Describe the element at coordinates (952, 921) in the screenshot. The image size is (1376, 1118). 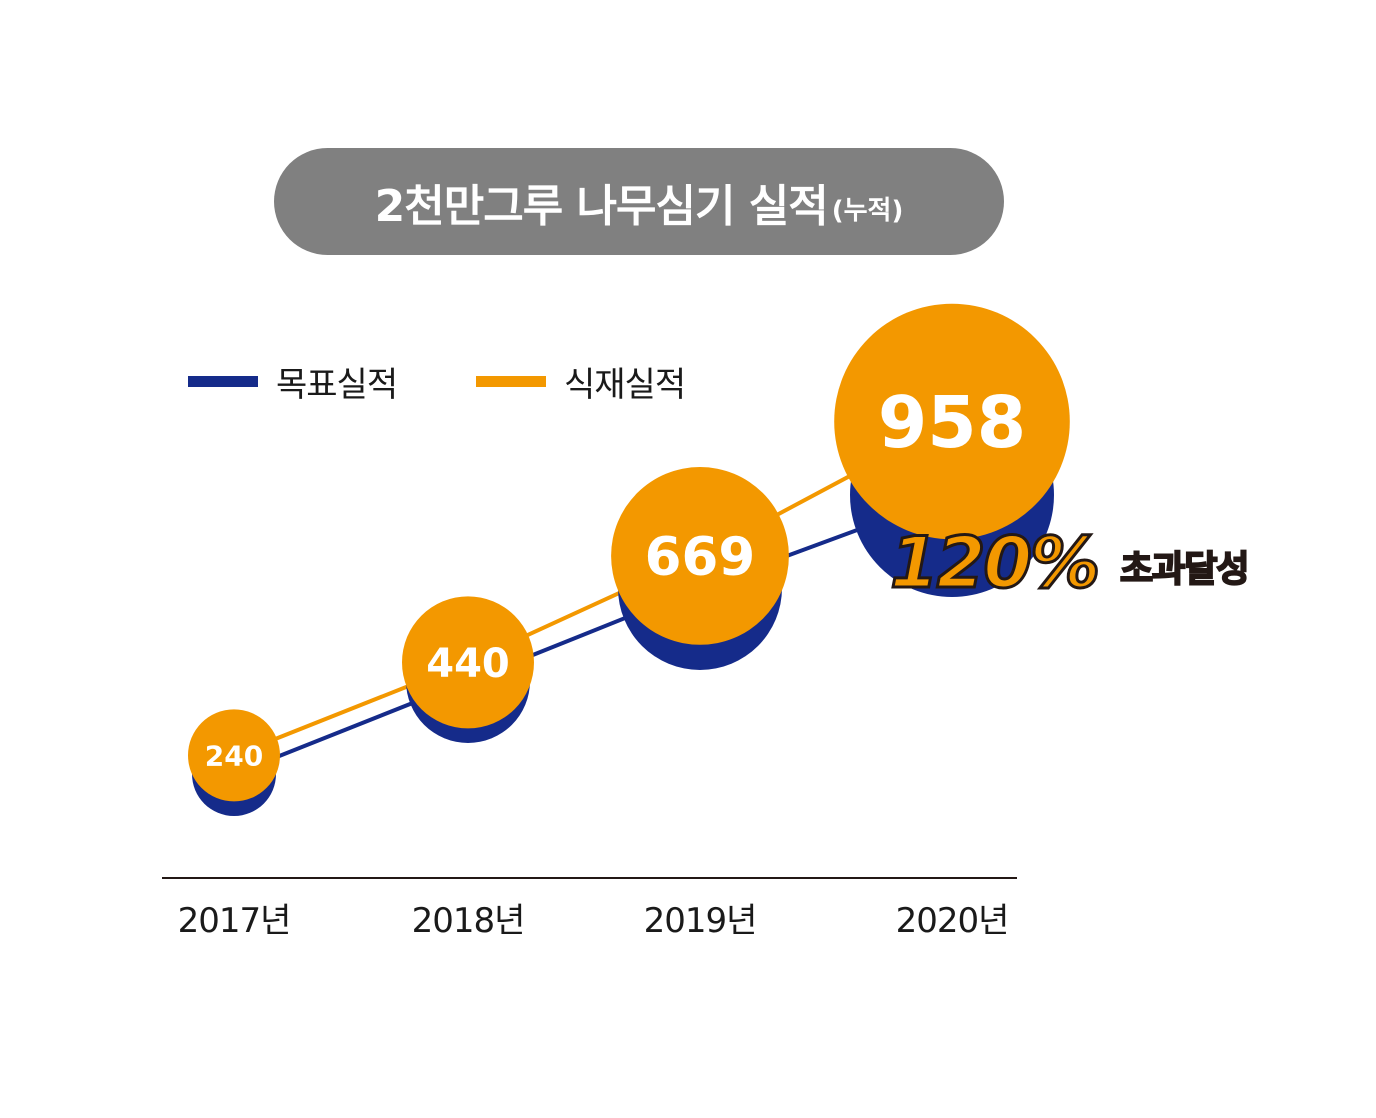
I see `x-tick-label: 2020년` at that location.